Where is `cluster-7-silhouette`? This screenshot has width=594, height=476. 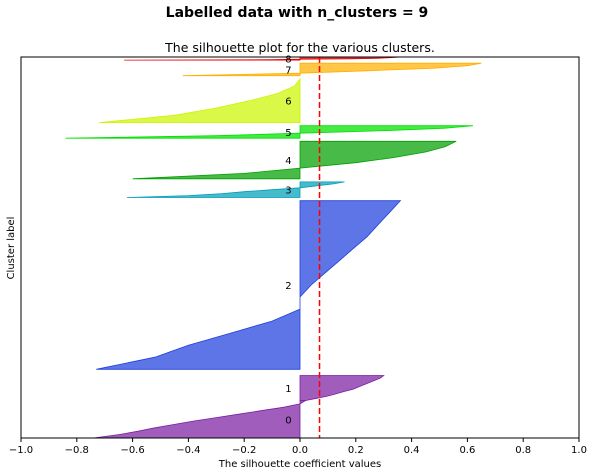
cluster-7-silhouette is located at coordinates (332, 69).